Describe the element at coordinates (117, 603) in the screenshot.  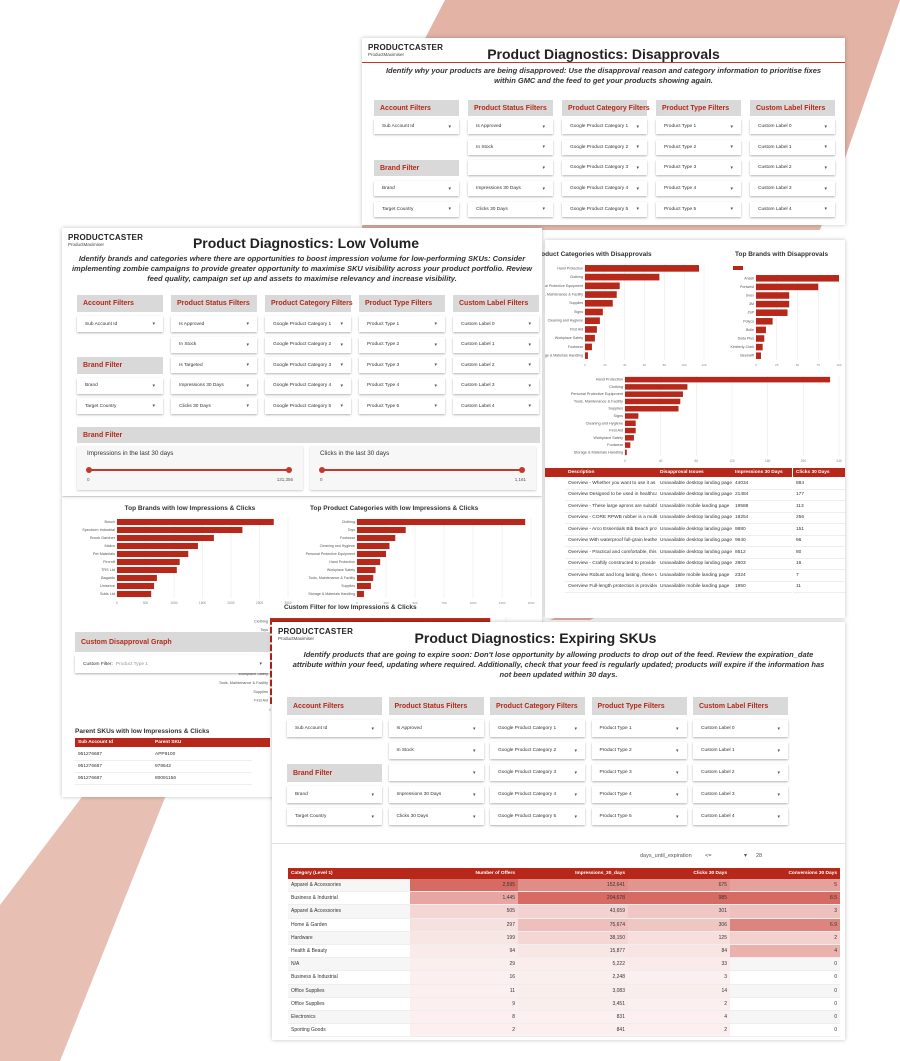
I see `x-tick-label: 0` at that location.